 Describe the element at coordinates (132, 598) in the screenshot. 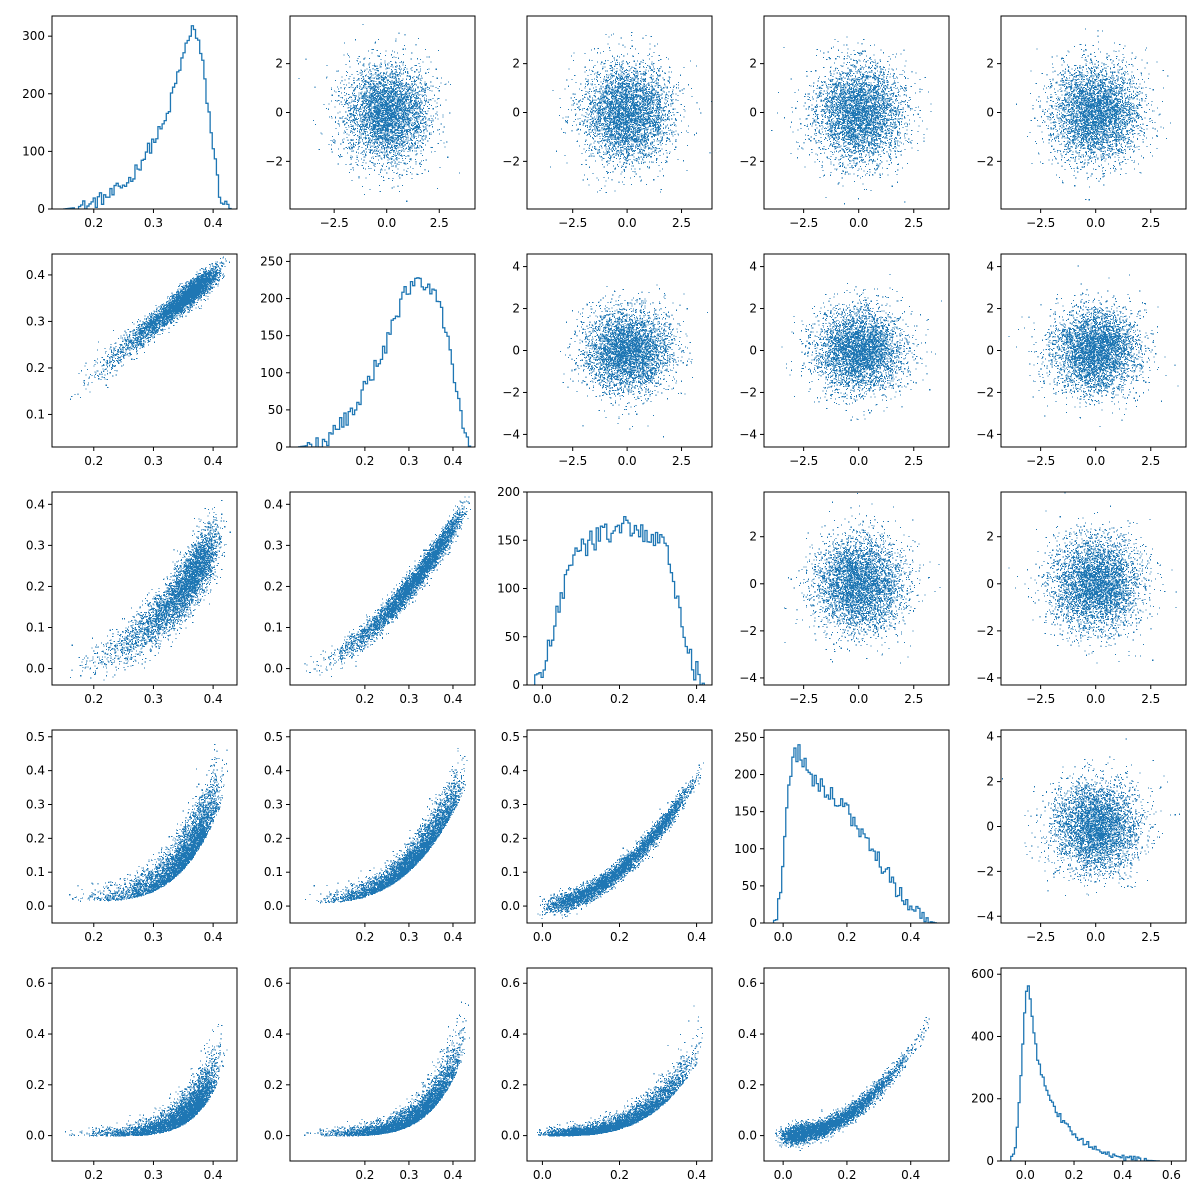

I see `panel-3-1: 0.2 0.3 0.4 0.0 0.1 0.2 0.3 0.4` at that location.